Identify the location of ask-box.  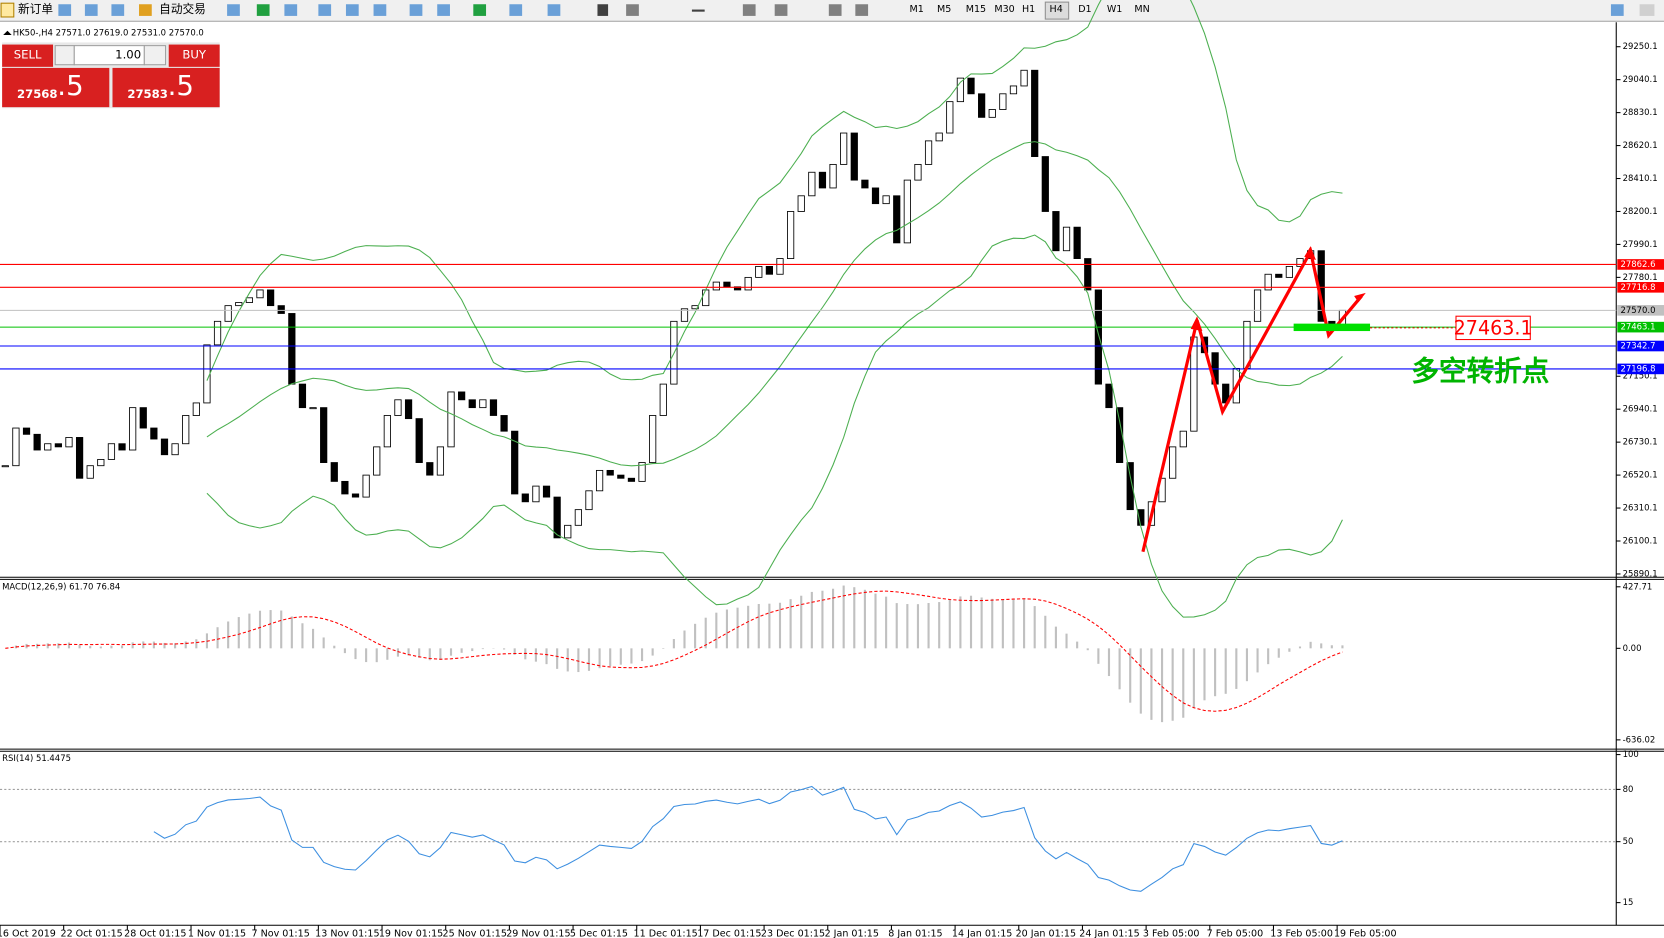
(166, 87).